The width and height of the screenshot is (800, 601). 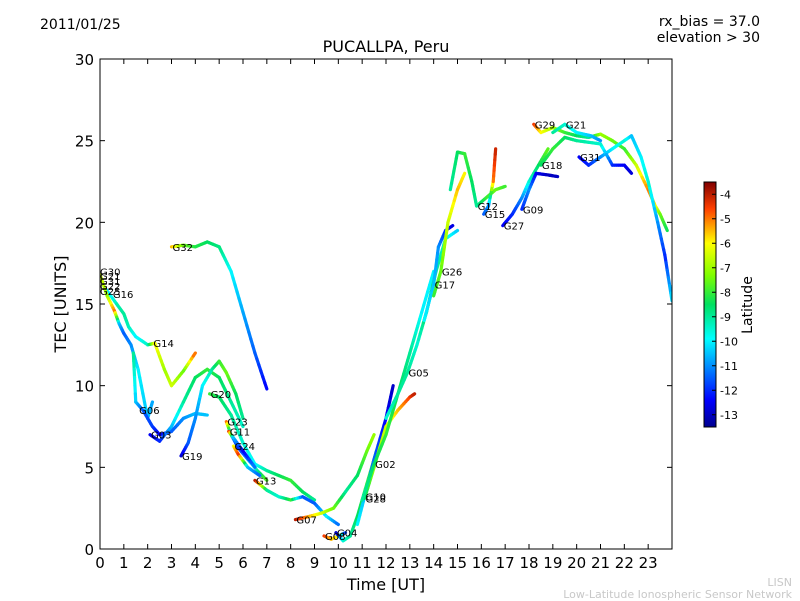 What do you see at coordinates (362, 563) in the screenshot?
I see `x-tick-label: 11` at bounding box center [362, 563].